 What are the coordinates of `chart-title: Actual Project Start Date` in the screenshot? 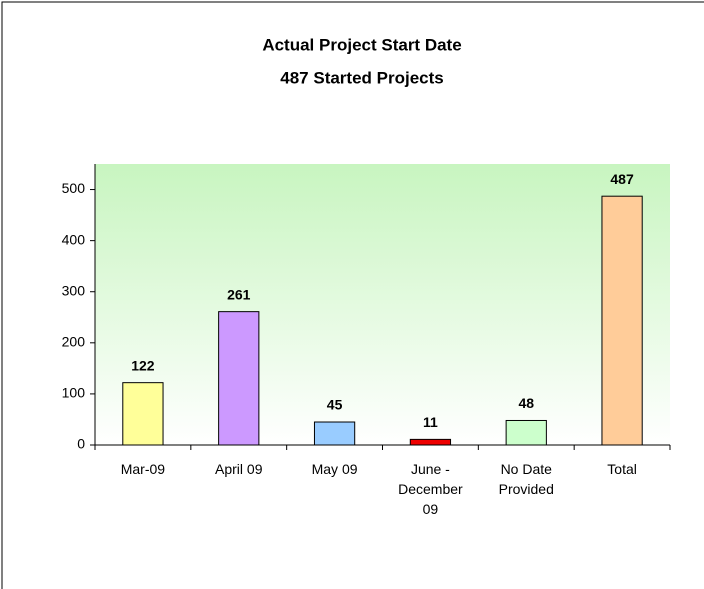 It's located at (361, 44).